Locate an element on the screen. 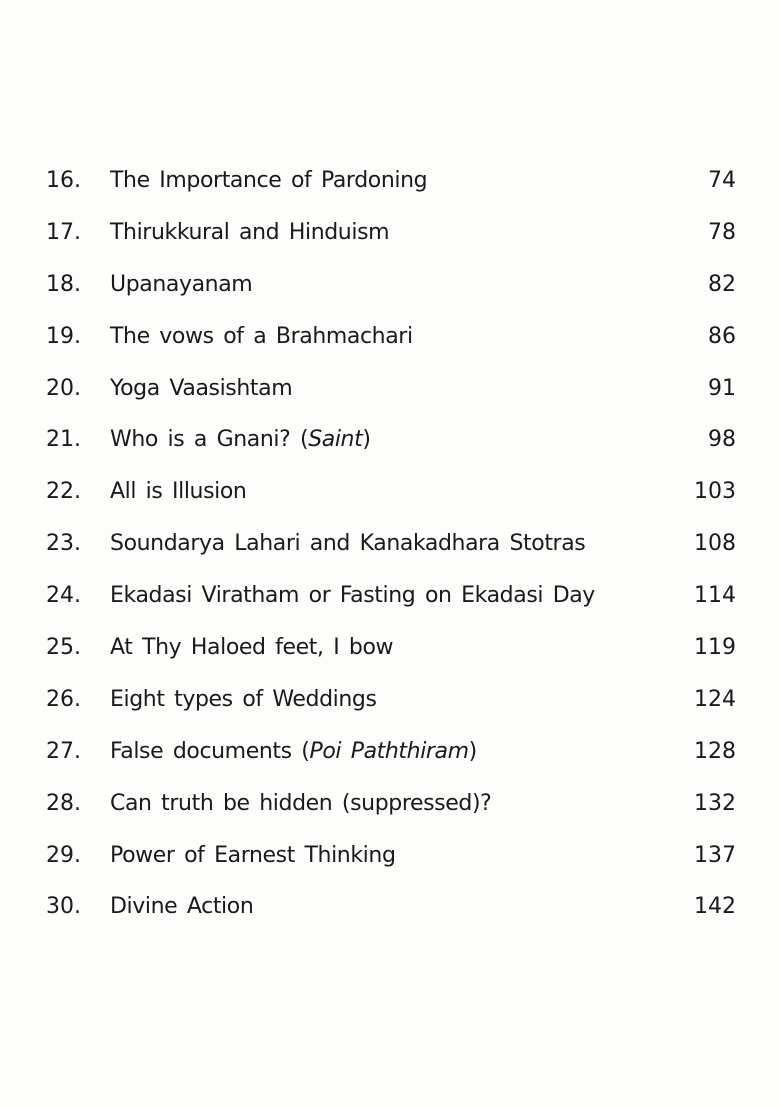  chapter-title-text: At Thy Haloed feet, I bow is located at coordinates (252, 648).